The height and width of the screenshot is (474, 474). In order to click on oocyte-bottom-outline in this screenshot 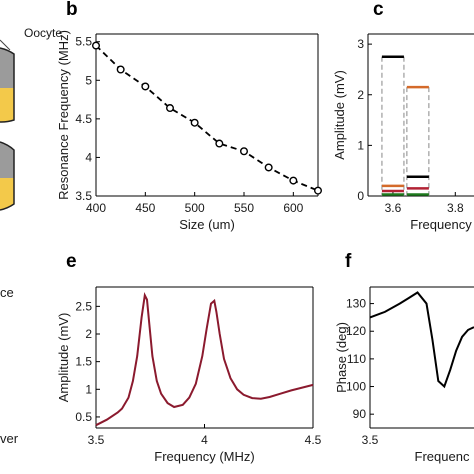, I will do `click(7, 176)`.